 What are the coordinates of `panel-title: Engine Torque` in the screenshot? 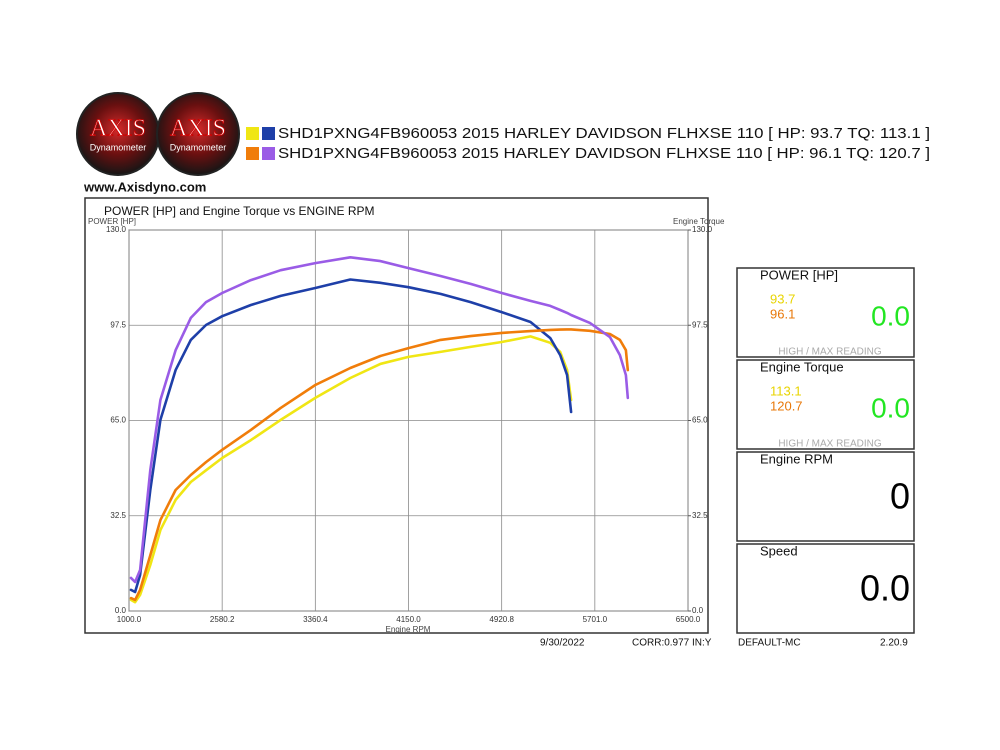 It's located at (802, 366).